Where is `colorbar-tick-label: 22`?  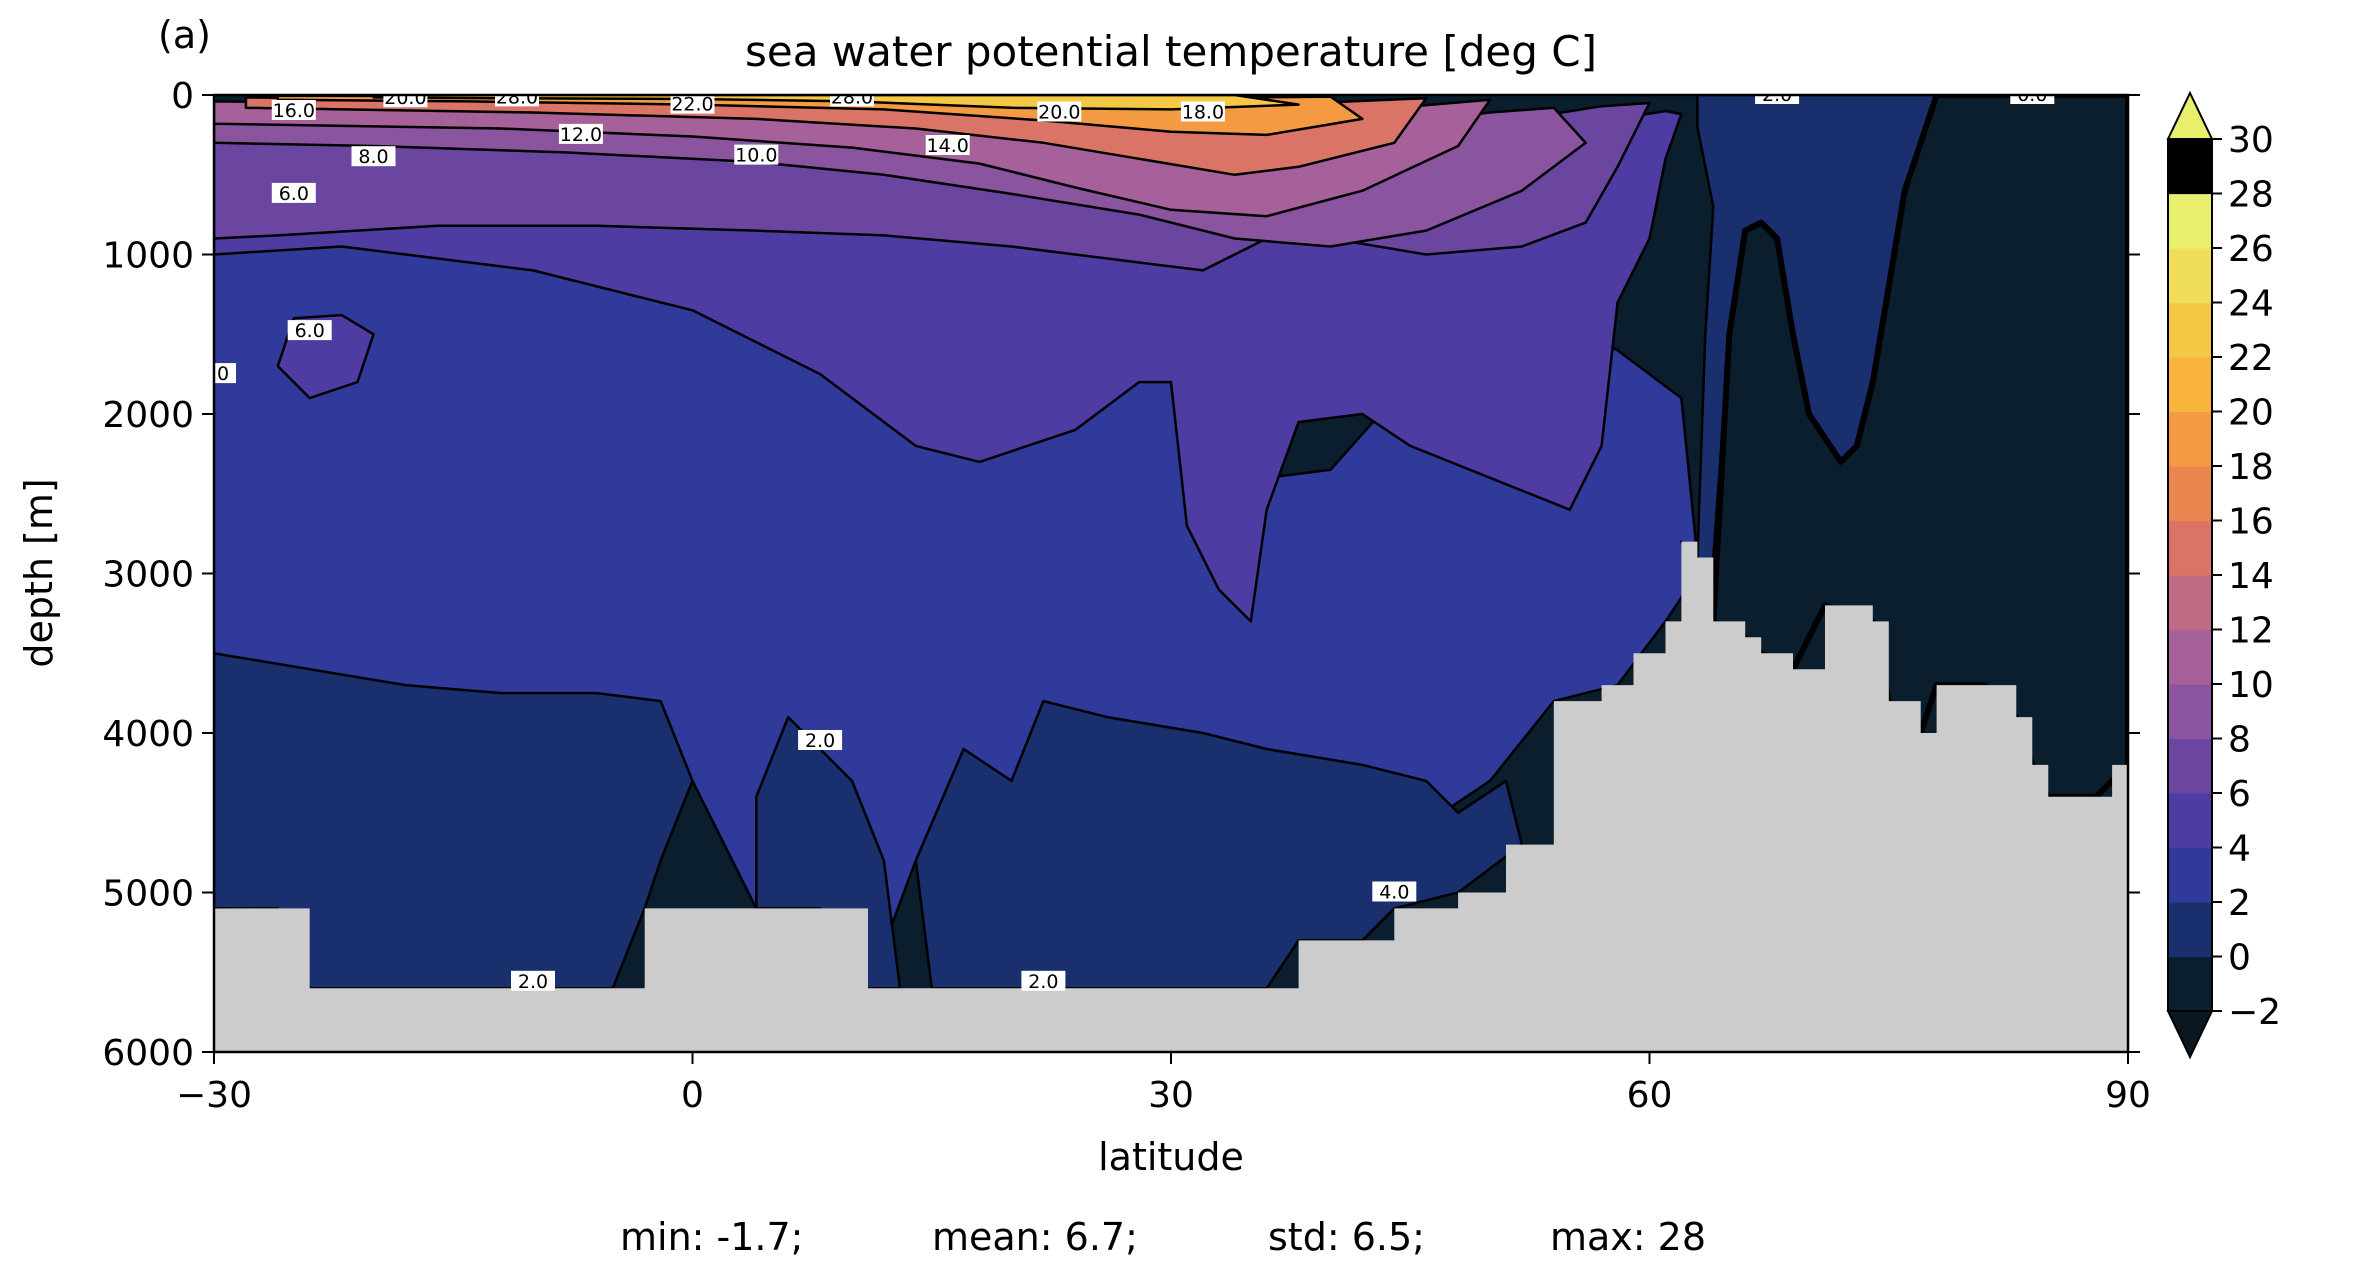
colorbar-tick-label: 22 is located at coordinates (2251, 358).